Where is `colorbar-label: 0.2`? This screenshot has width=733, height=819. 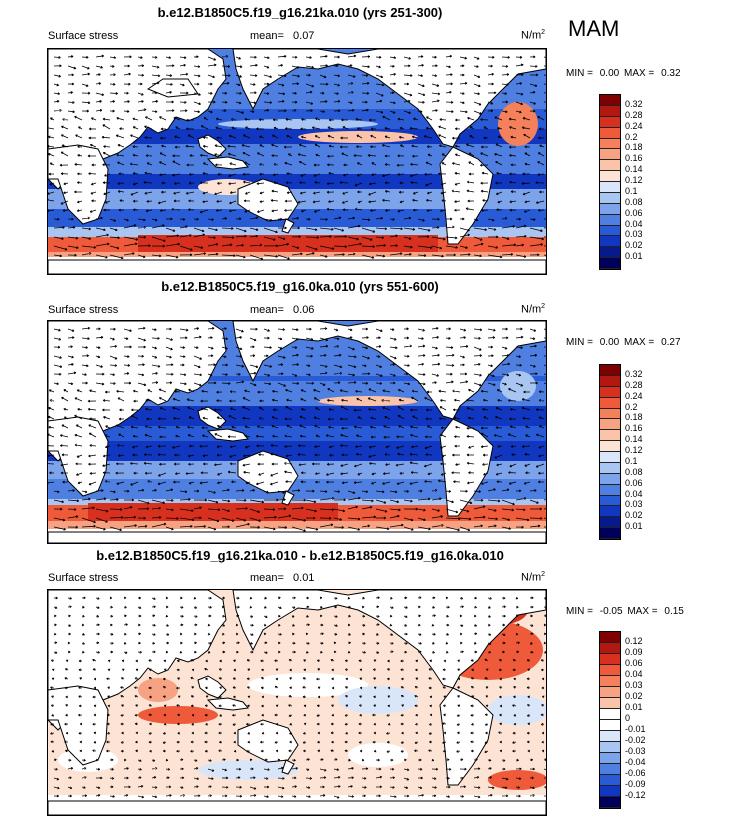 colorbar-label: 0.2 is located at coordinates (631, 406).